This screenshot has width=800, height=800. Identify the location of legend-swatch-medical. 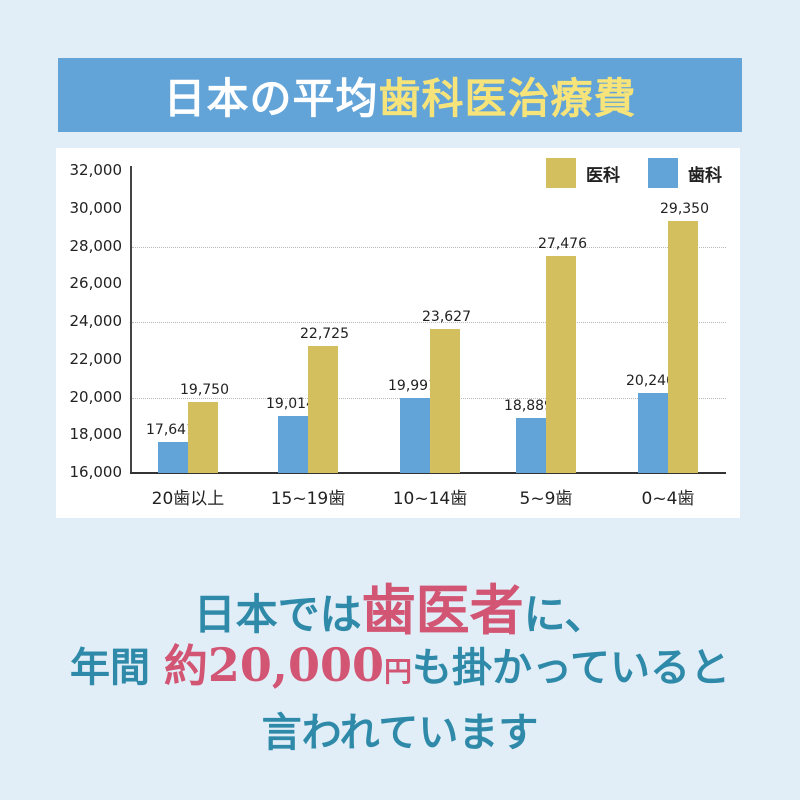
(561, 173).